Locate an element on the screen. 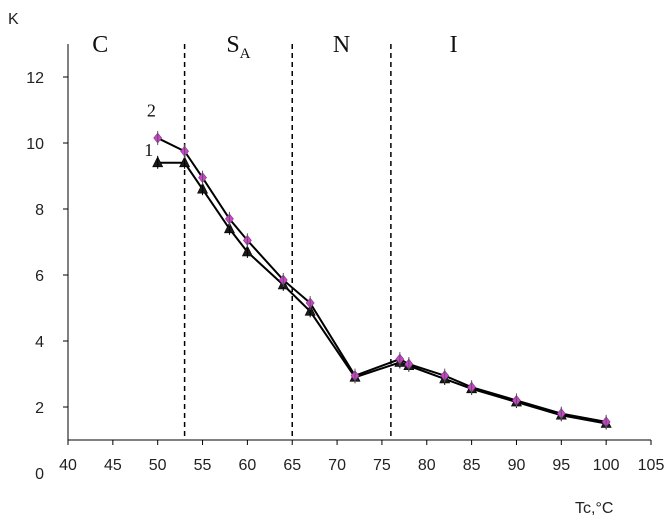 The image size is (667, 520). x-tick-label: 55 is located at coordinates (203, 465).